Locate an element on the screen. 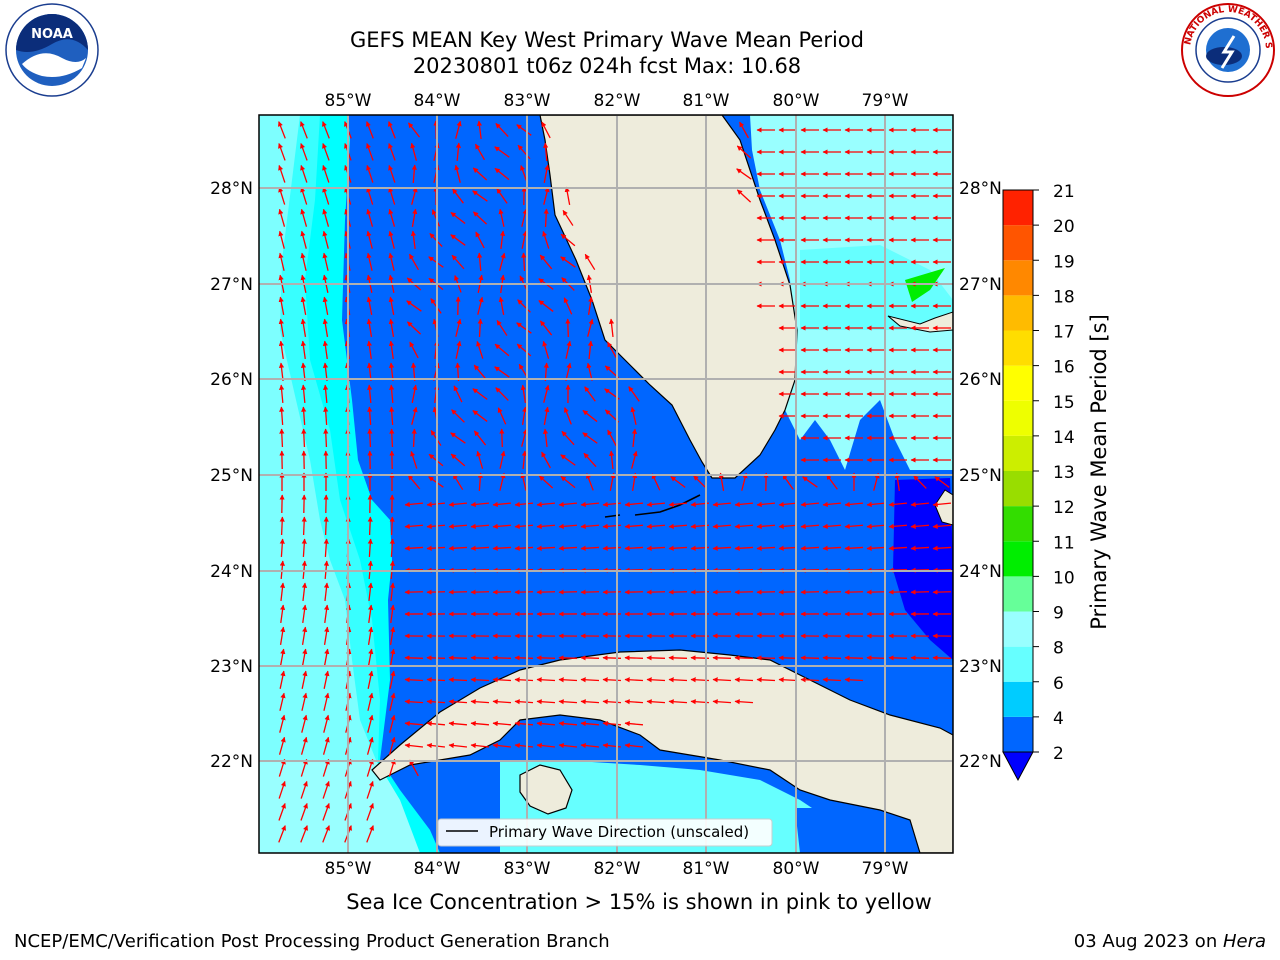  lon-label-bottom: 83°W is located at coordinates (527, 869).